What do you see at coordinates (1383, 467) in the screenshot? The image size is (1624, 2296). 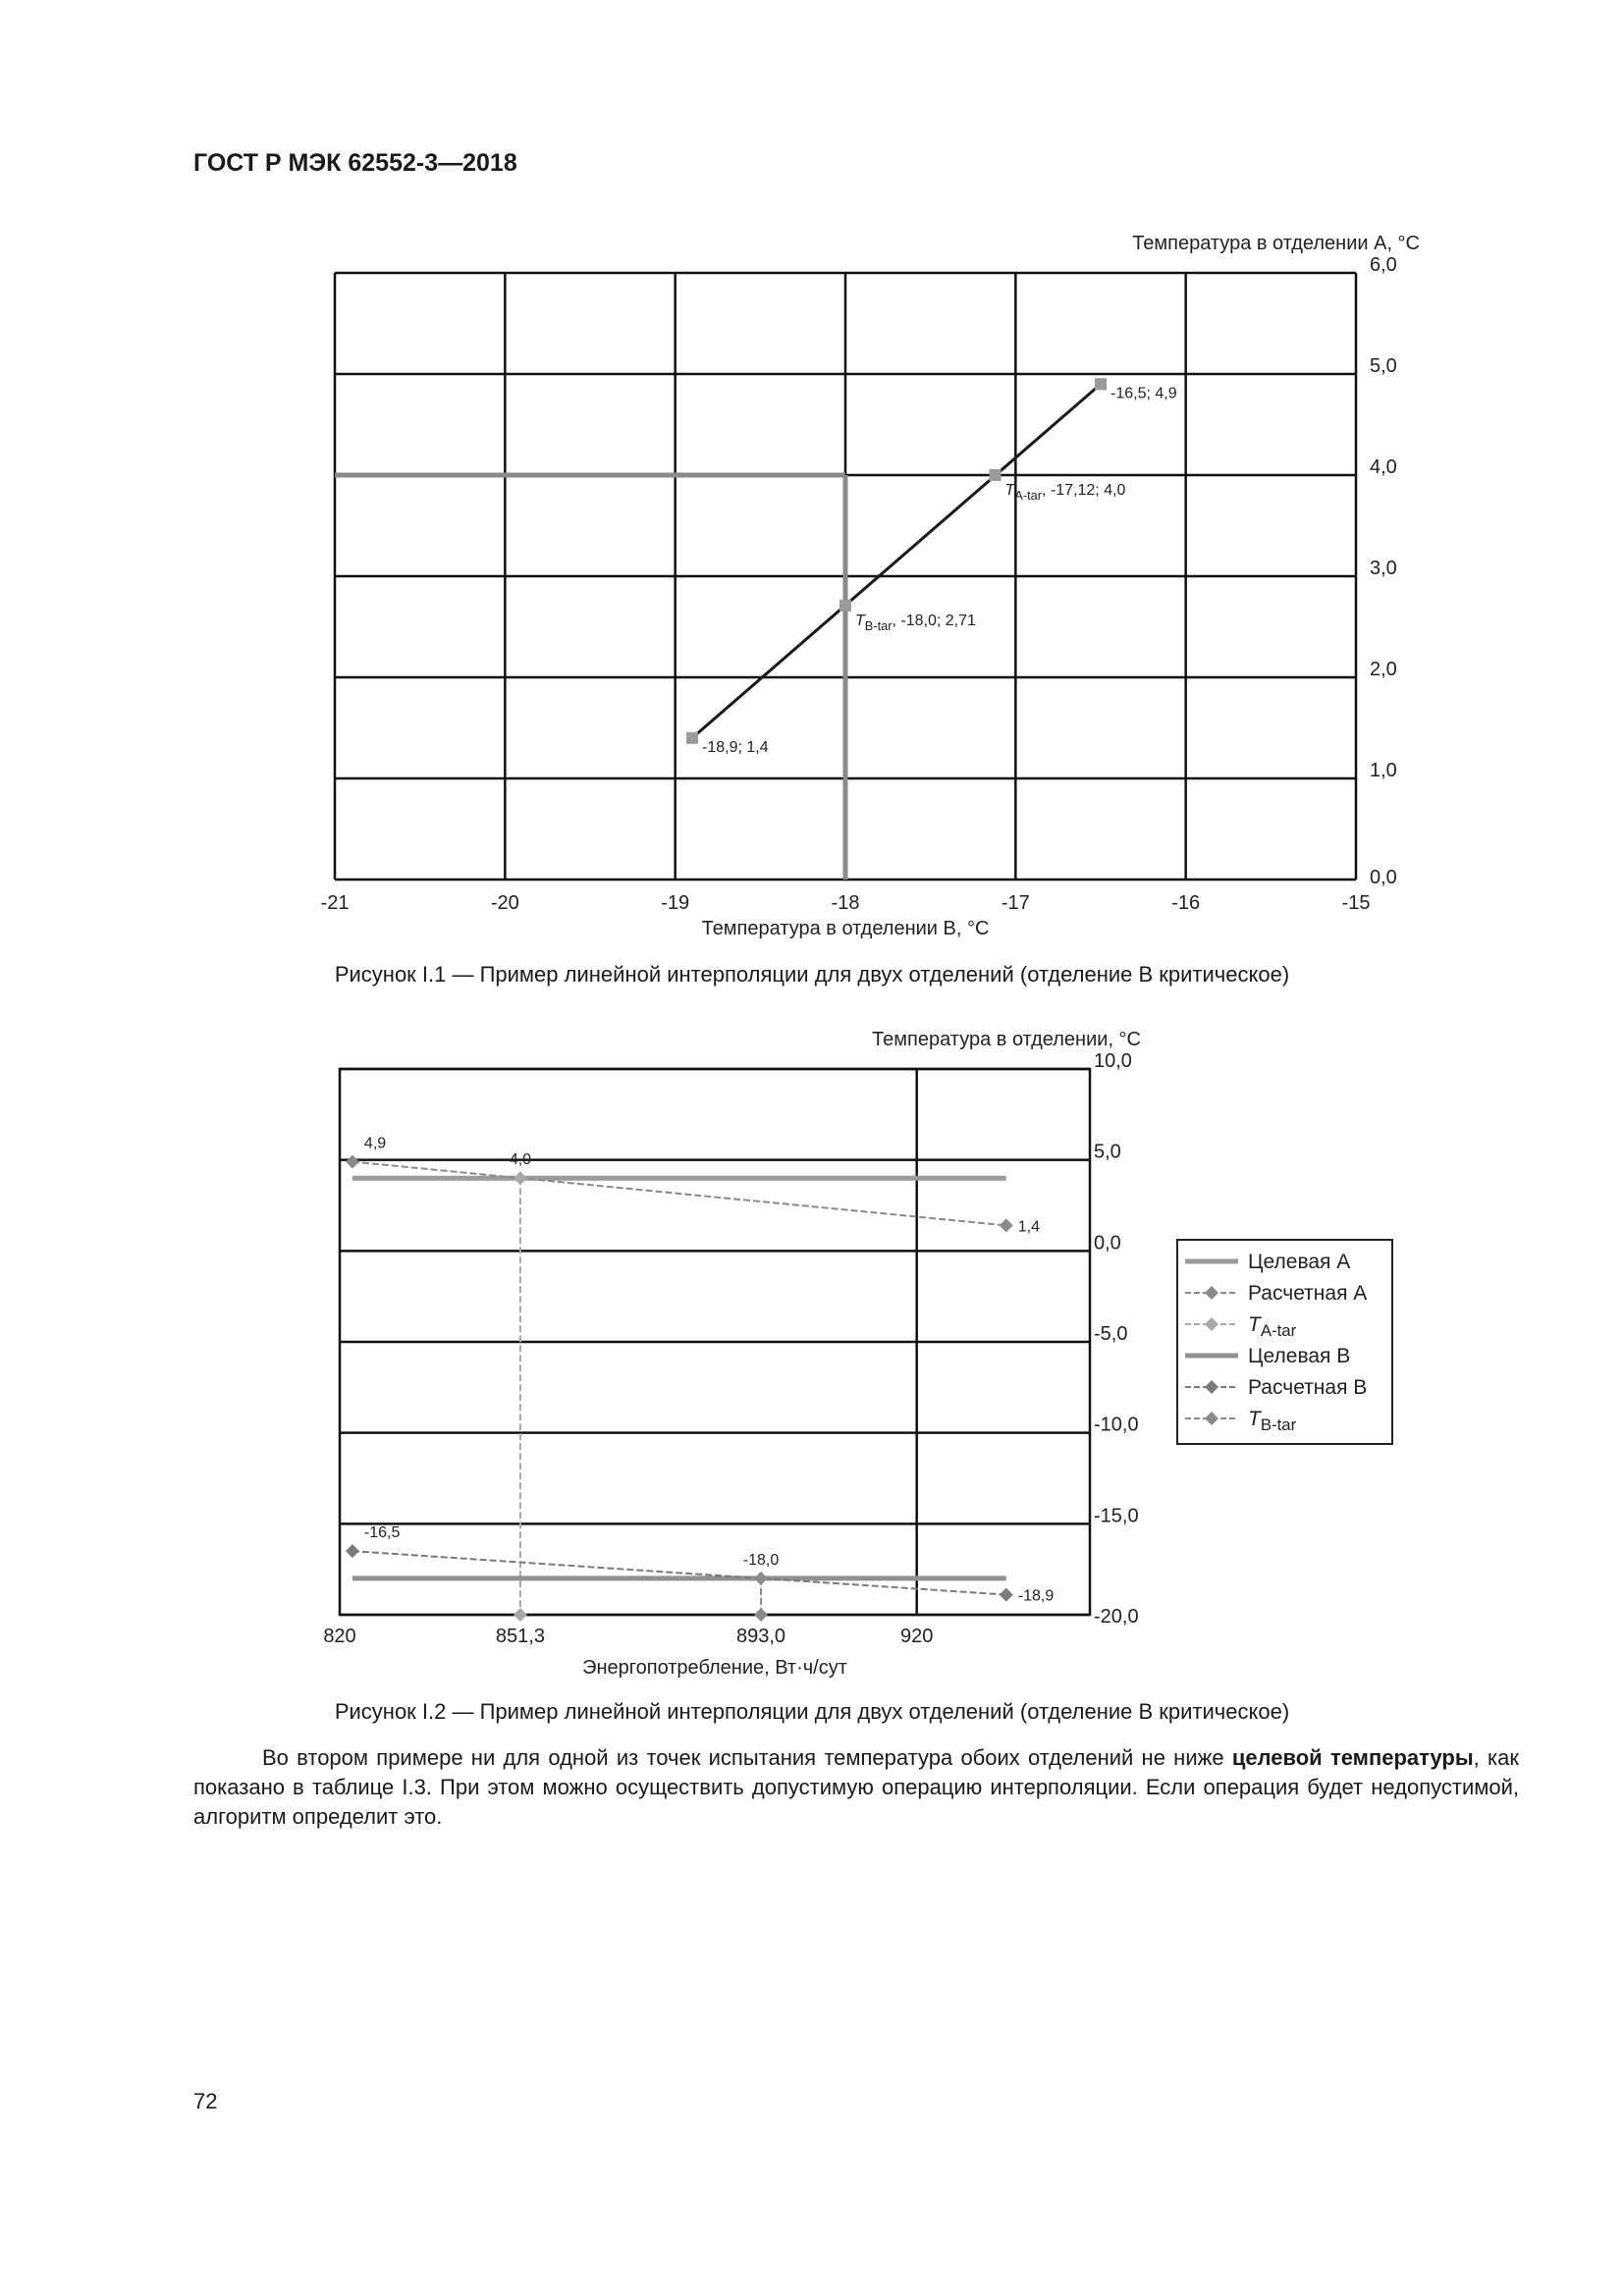 I see `y-tick-label: 4,0` at bounding box center [1383, 467].